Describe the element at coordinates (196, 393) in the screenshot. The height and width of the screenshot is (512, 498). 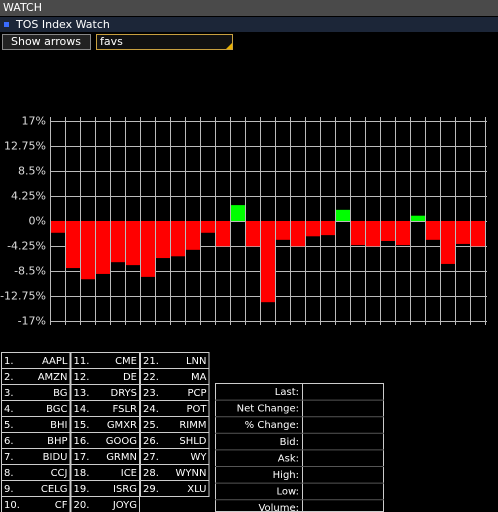
I see `list-symbol: PCP` at that location.